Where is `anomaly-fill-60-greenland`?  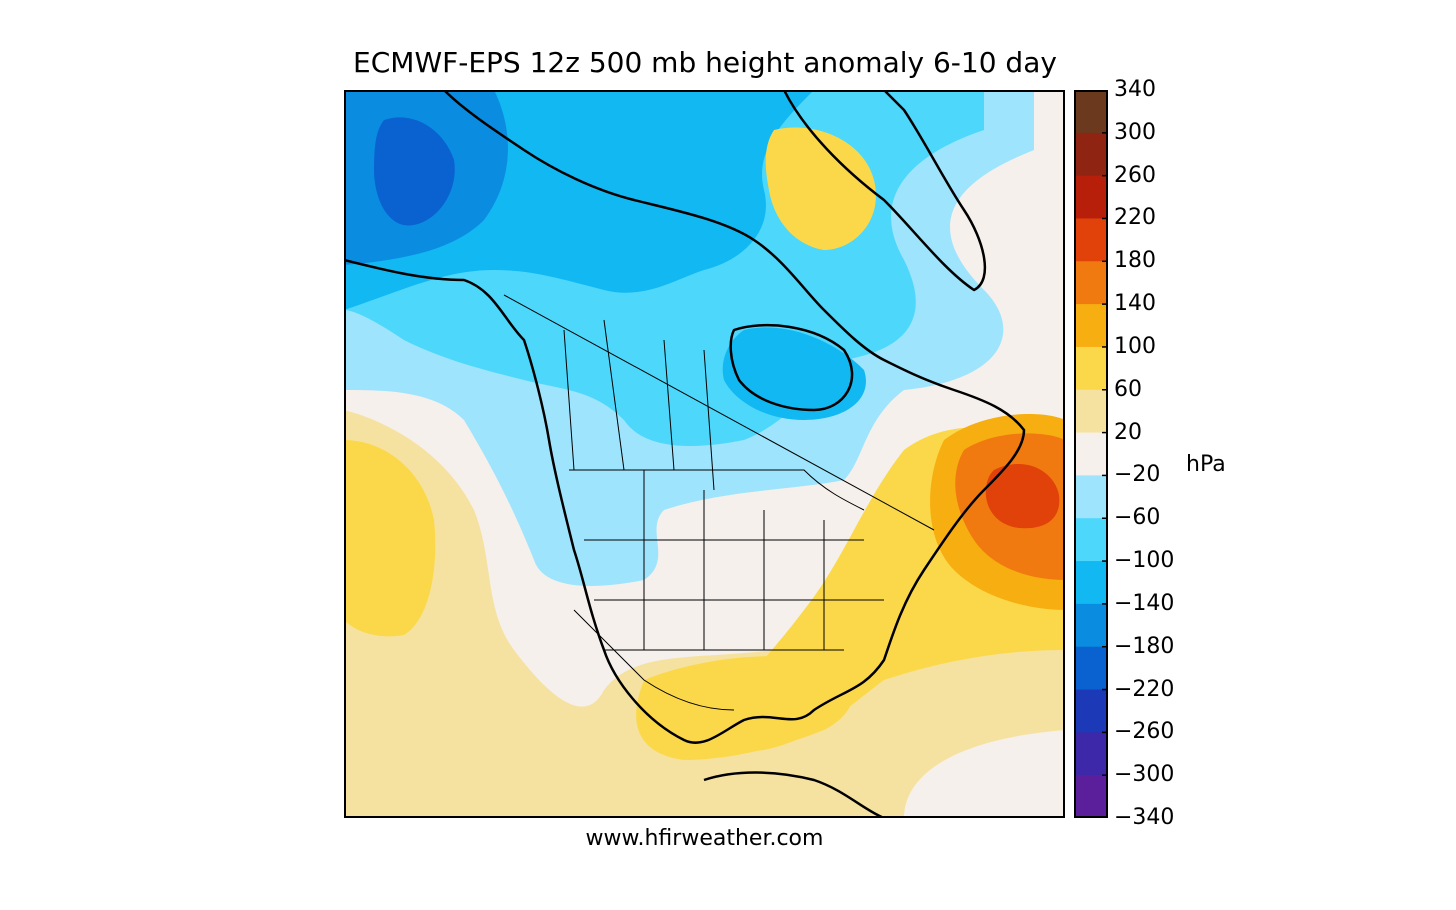 anomaly-fill-60-greenland is located at coordinates (820, 188).